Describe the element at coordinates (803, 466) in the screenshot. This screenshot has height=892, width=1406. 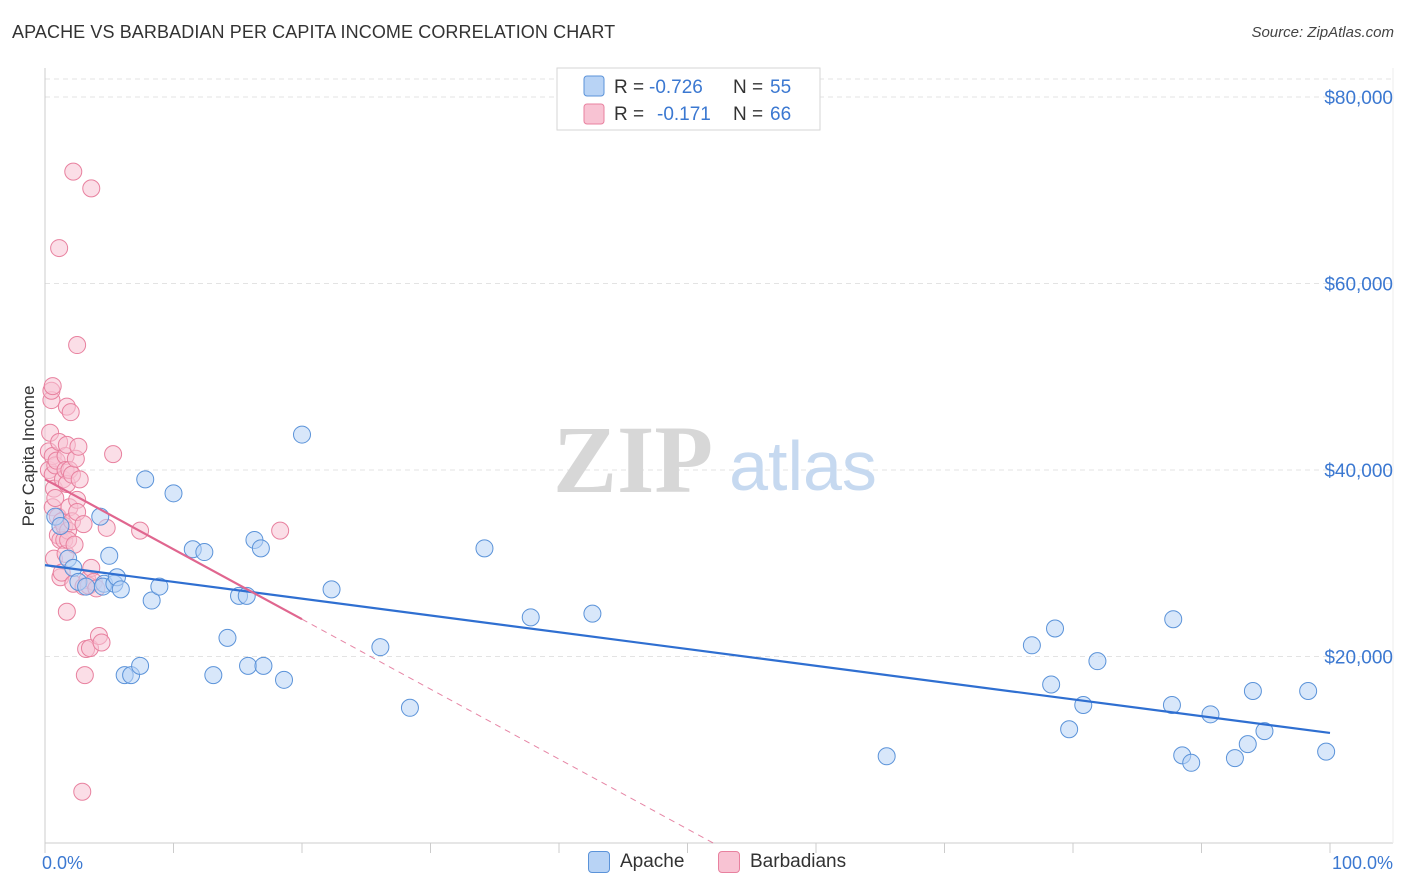
I see `watermark-atlas: atlas` at that location.